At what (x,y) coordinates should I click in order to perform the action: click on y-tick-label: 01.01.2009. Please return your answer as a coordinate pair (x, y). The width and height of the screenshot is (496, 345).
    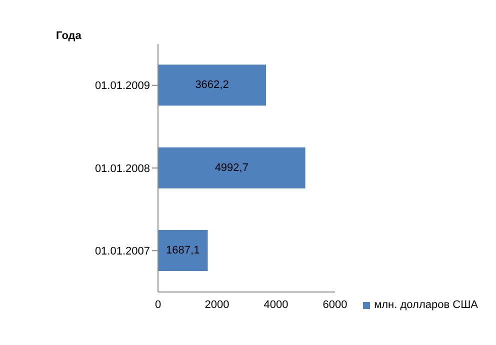
    Looking at the image, I should click on (122, 86).